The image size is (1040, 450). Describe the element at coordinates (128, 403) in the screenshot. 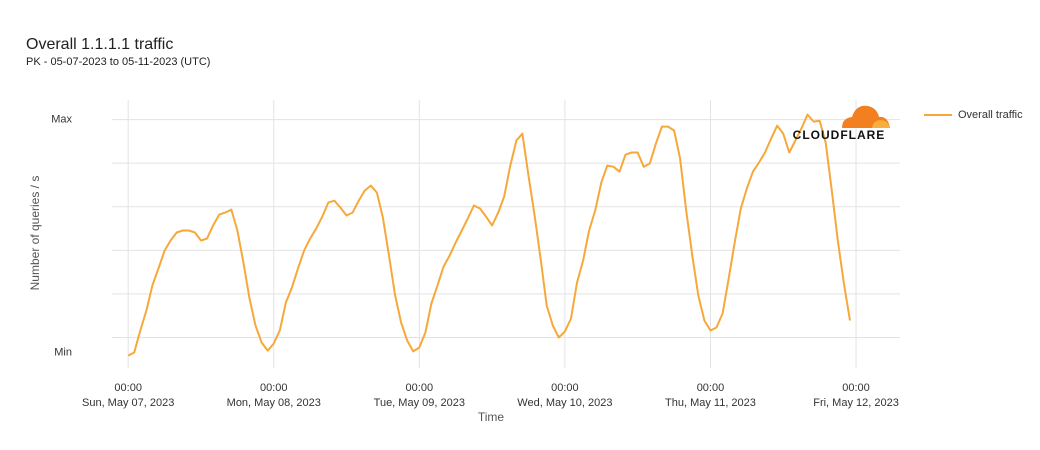

I see `x-tick-label: Sun, May 07, 2023` at that location.